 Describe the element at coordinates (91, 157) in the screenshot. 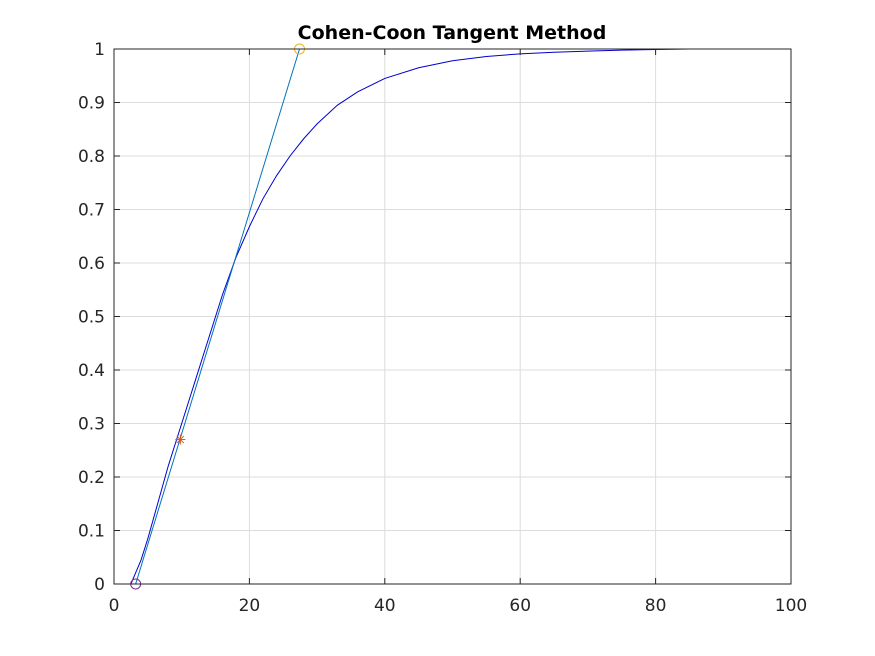

I see `y-tick-label: 0.8` at that location.